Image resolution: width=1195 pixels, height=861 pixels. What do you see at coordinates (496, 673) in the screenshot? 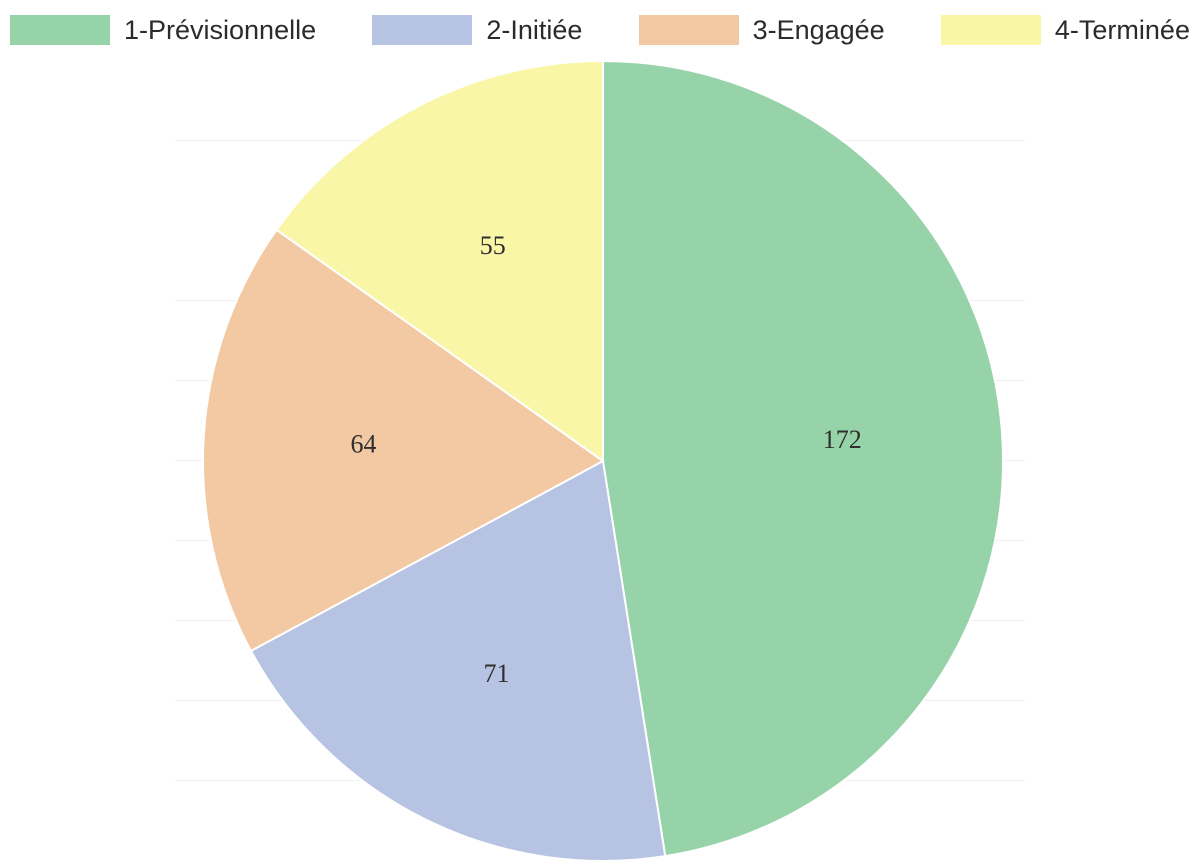
I see `slice-value-label-initiee: 71` at bounding box center [496, 673].